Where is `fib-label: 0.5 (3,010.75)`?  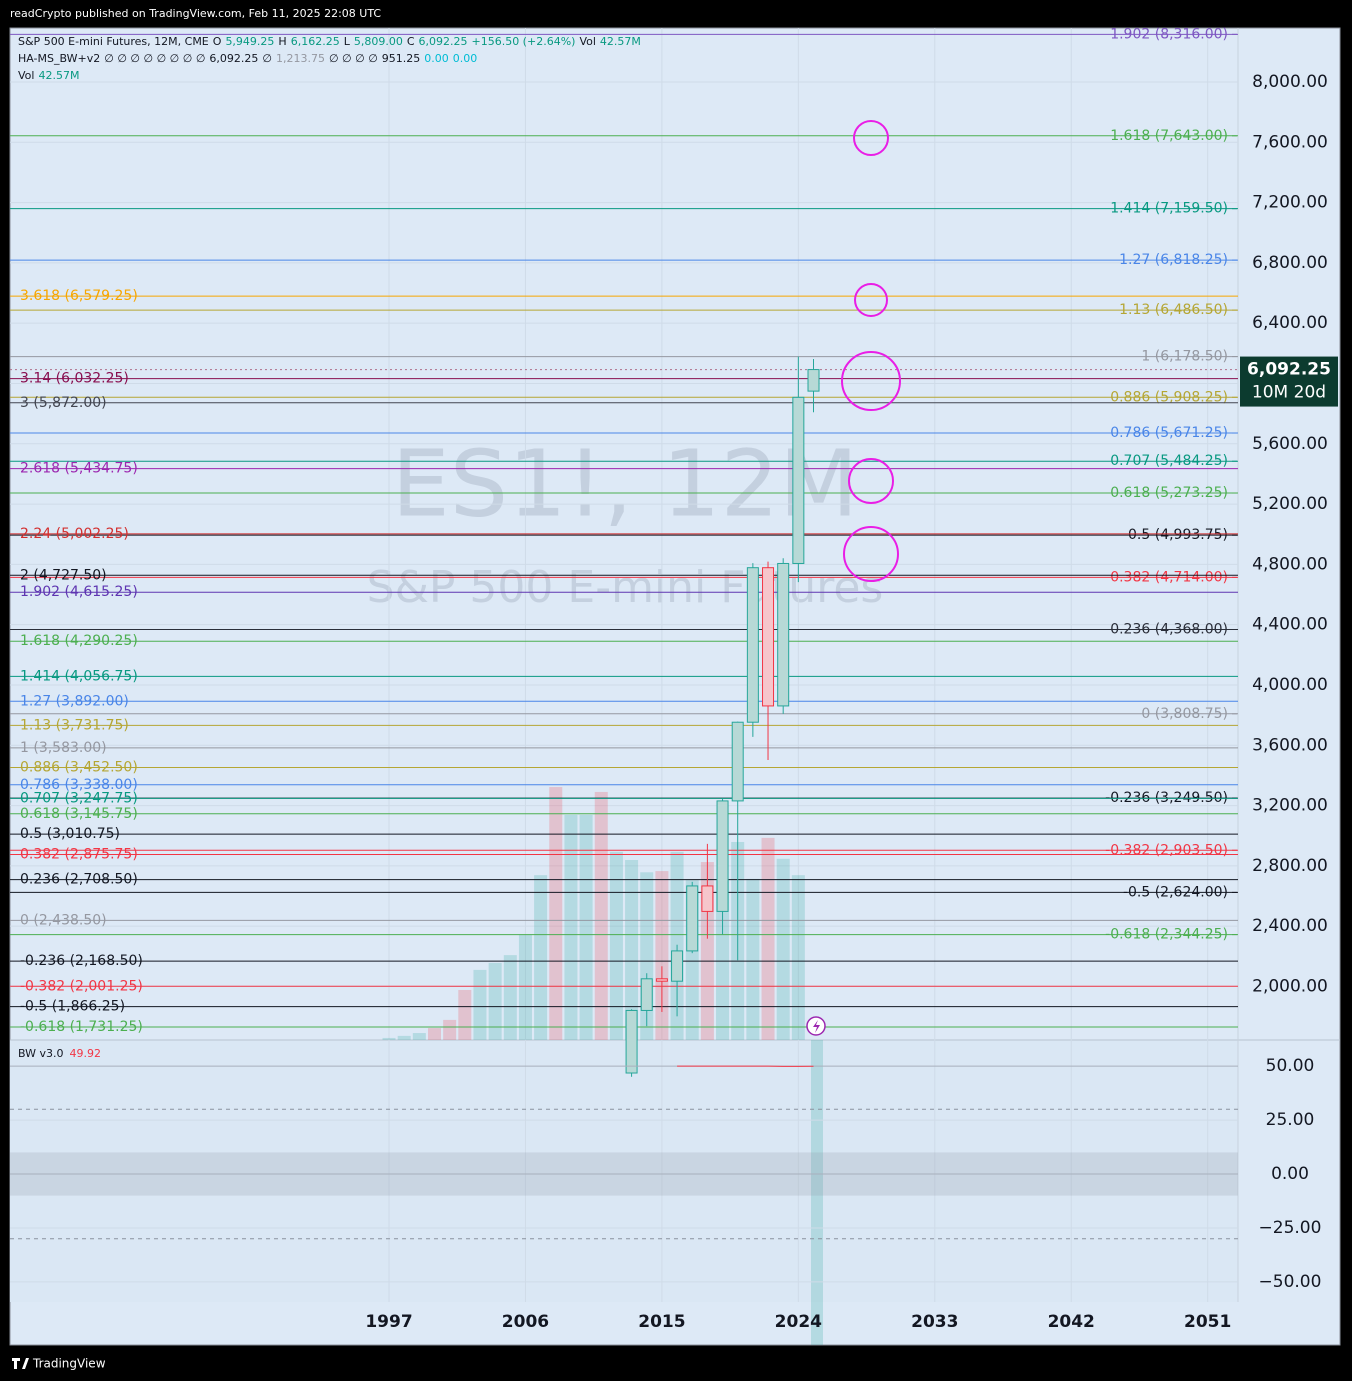
fib-label: 0.5 (3,010.75) is located at coordinates (70, 834).